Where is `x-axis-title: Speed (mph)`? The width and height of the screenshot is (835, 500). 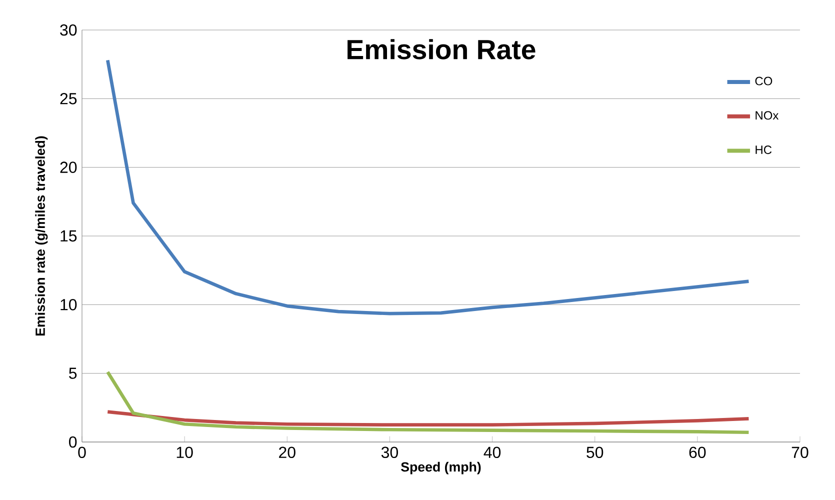
x-axis-title: Speed (mph) is located at coordinates (441, 468).